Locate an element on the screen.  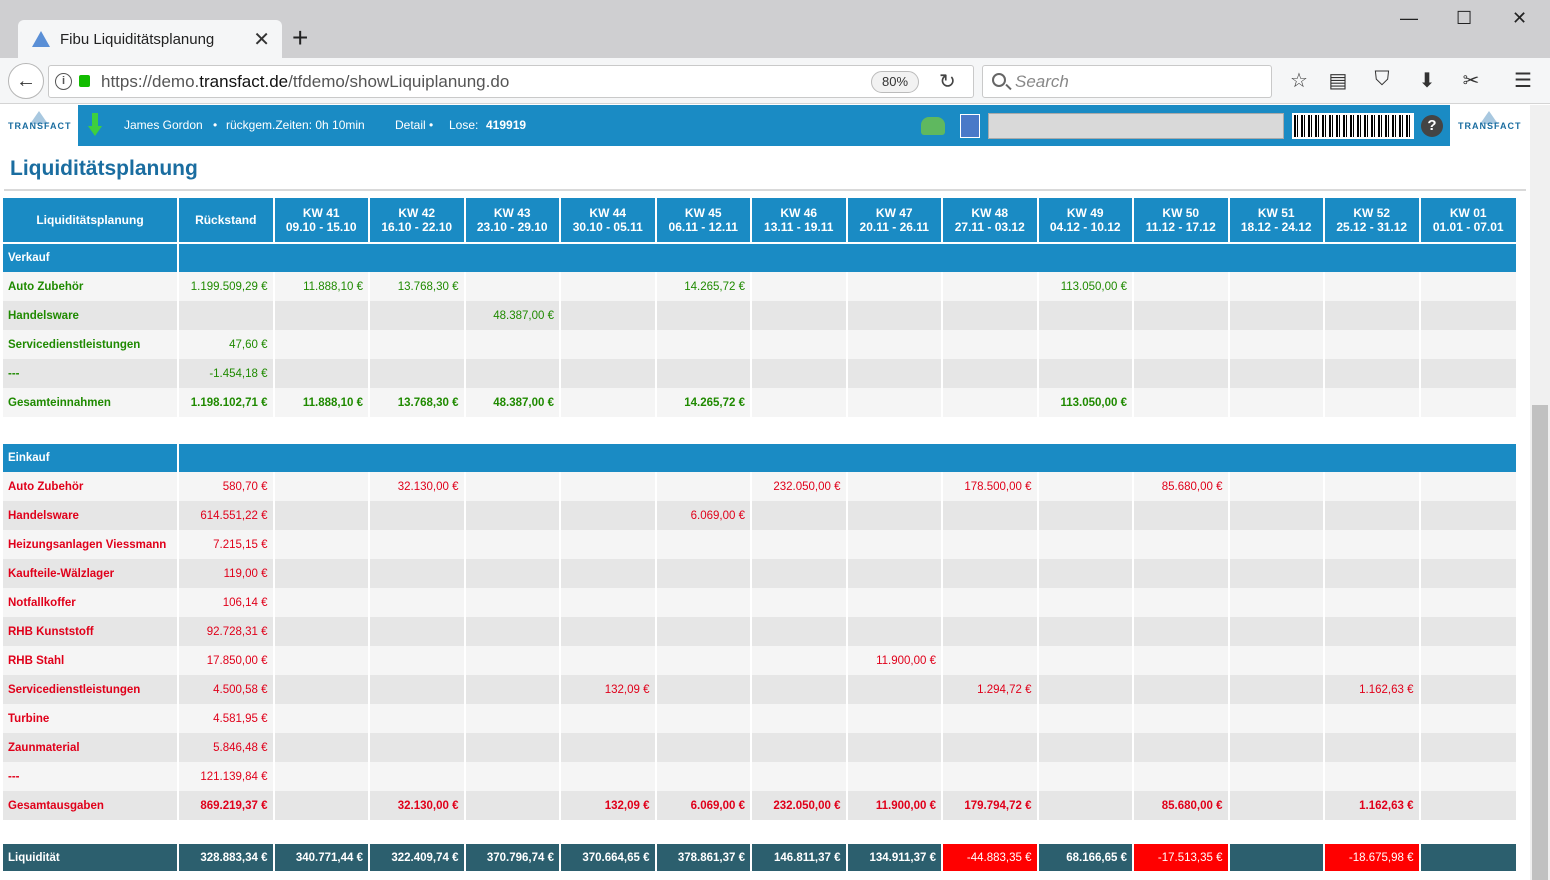
liquidity-cell: -44.883,35 € is located at coordinates (991, 857).